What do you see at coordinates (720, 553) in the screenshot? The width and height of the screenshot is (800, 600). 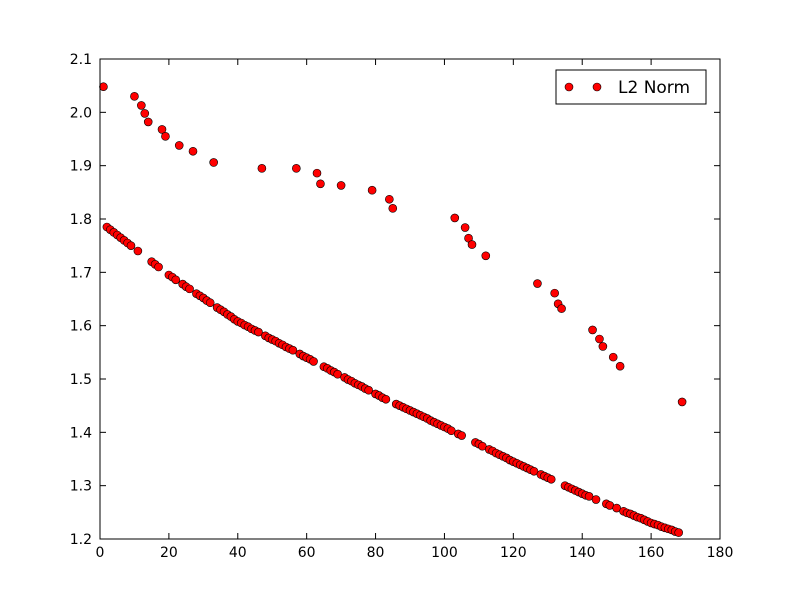 I see `x-tick-label: 180` at bounding box center [720, 553].